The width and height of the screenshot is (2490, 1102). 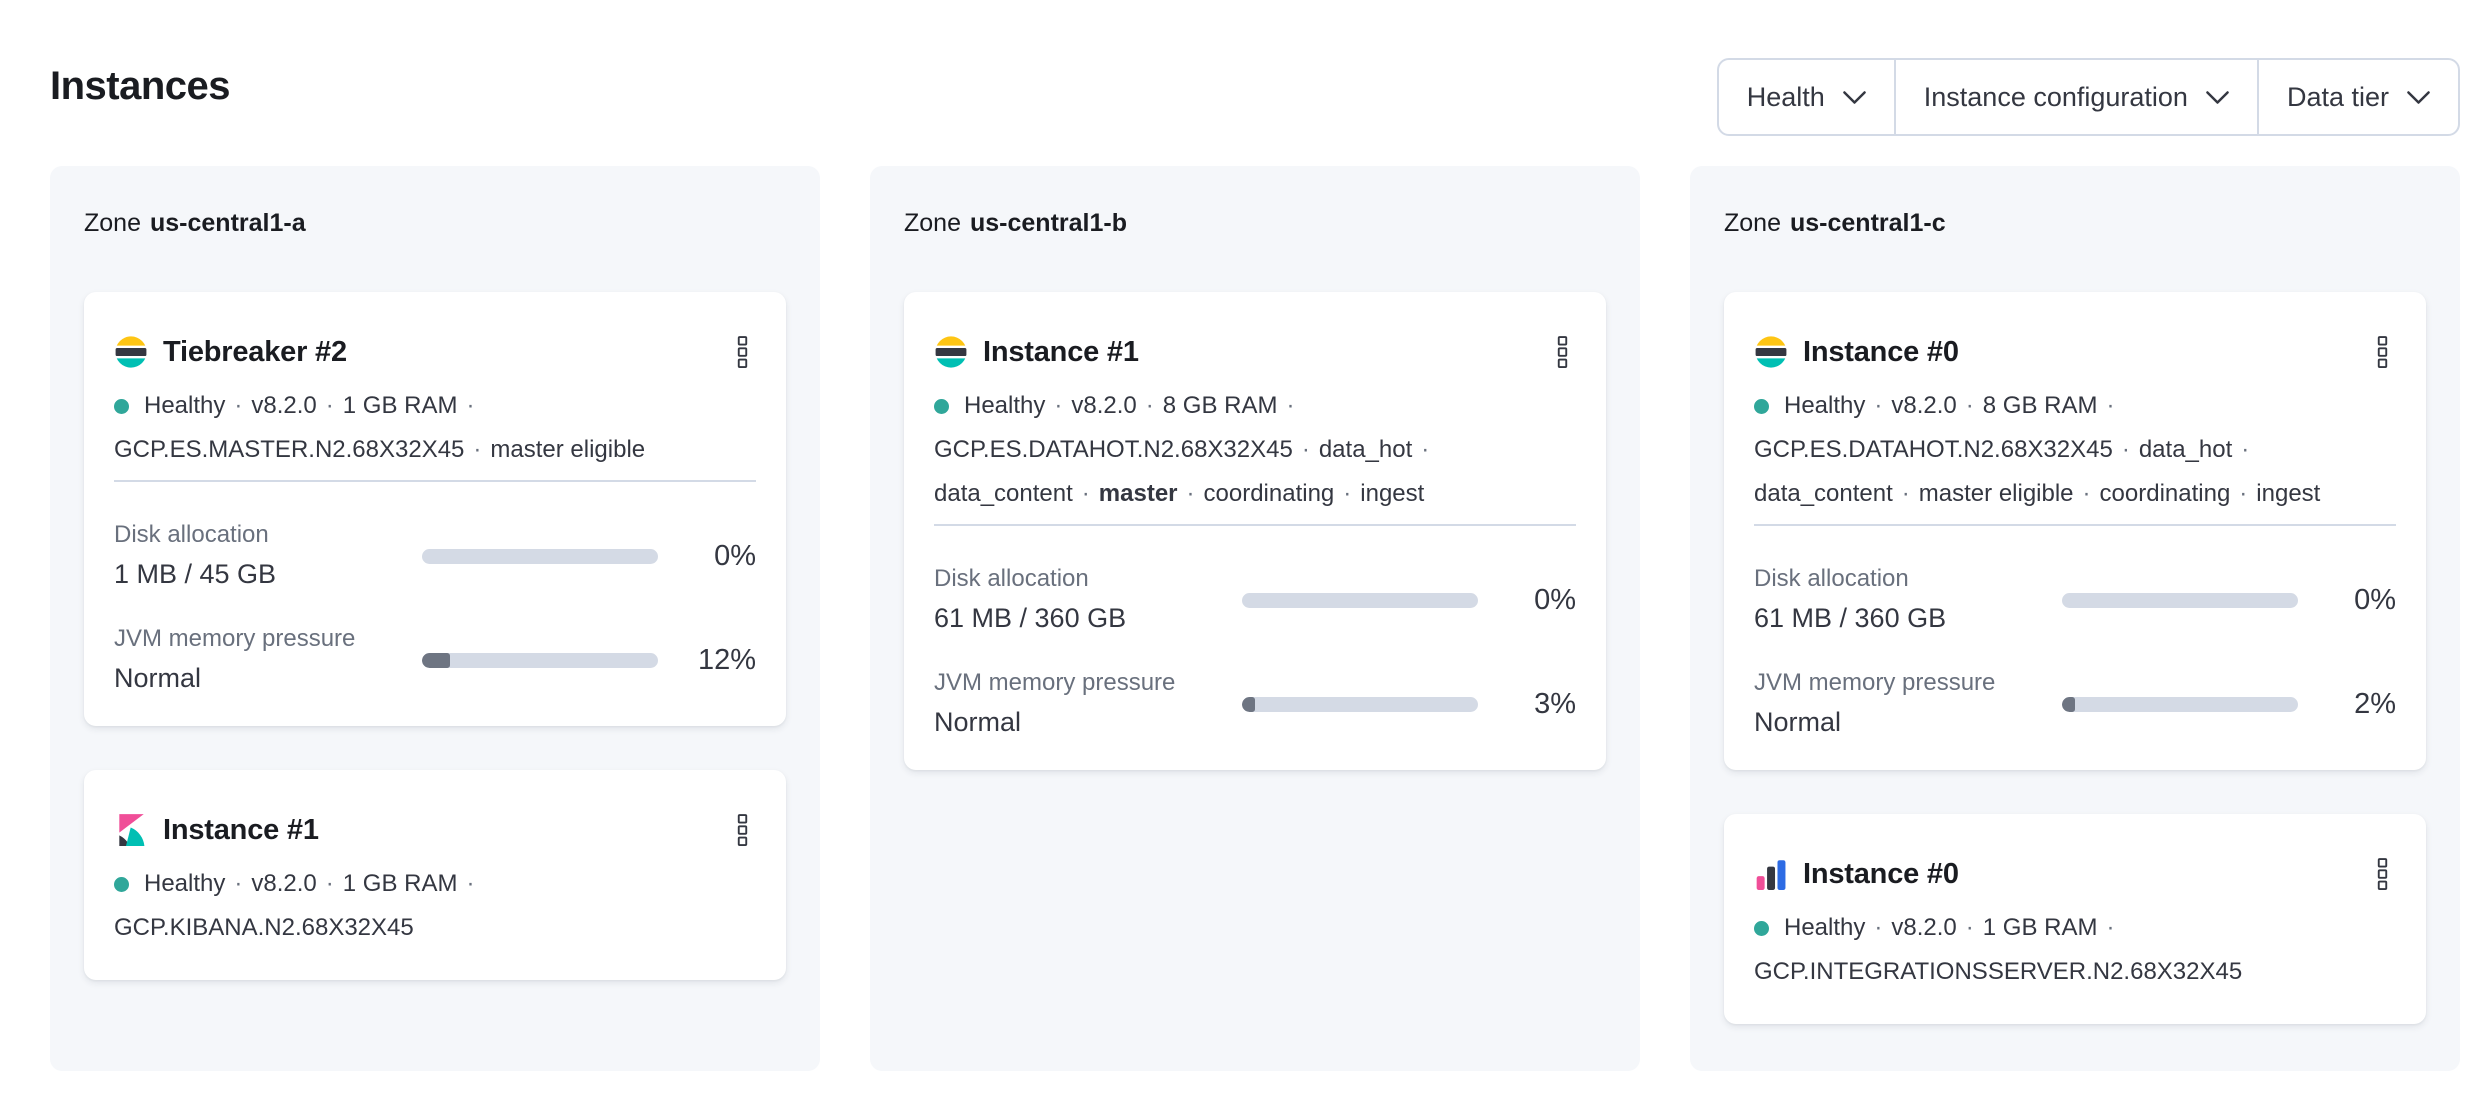 I want to click on metric-percent: 3%, so click(x=1555, y=703).